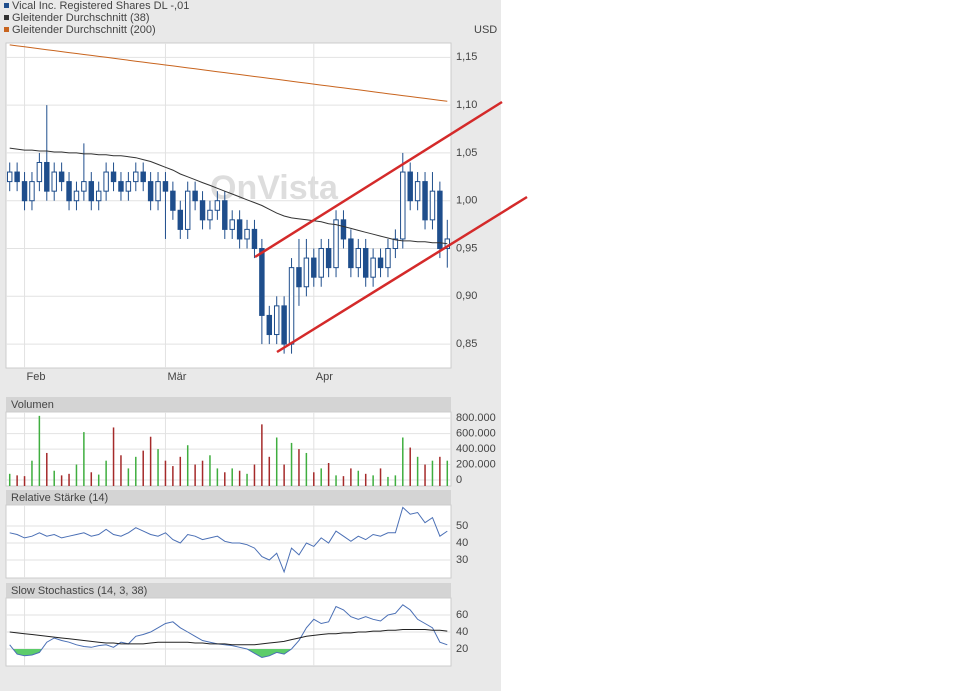 Image resolution: width=960 pixels, height=696 pixels. Describe the element at coordinates (84, 30) in the screenshot. I see `legend-label: Gleitender Durchschnitt (200)` at that location.